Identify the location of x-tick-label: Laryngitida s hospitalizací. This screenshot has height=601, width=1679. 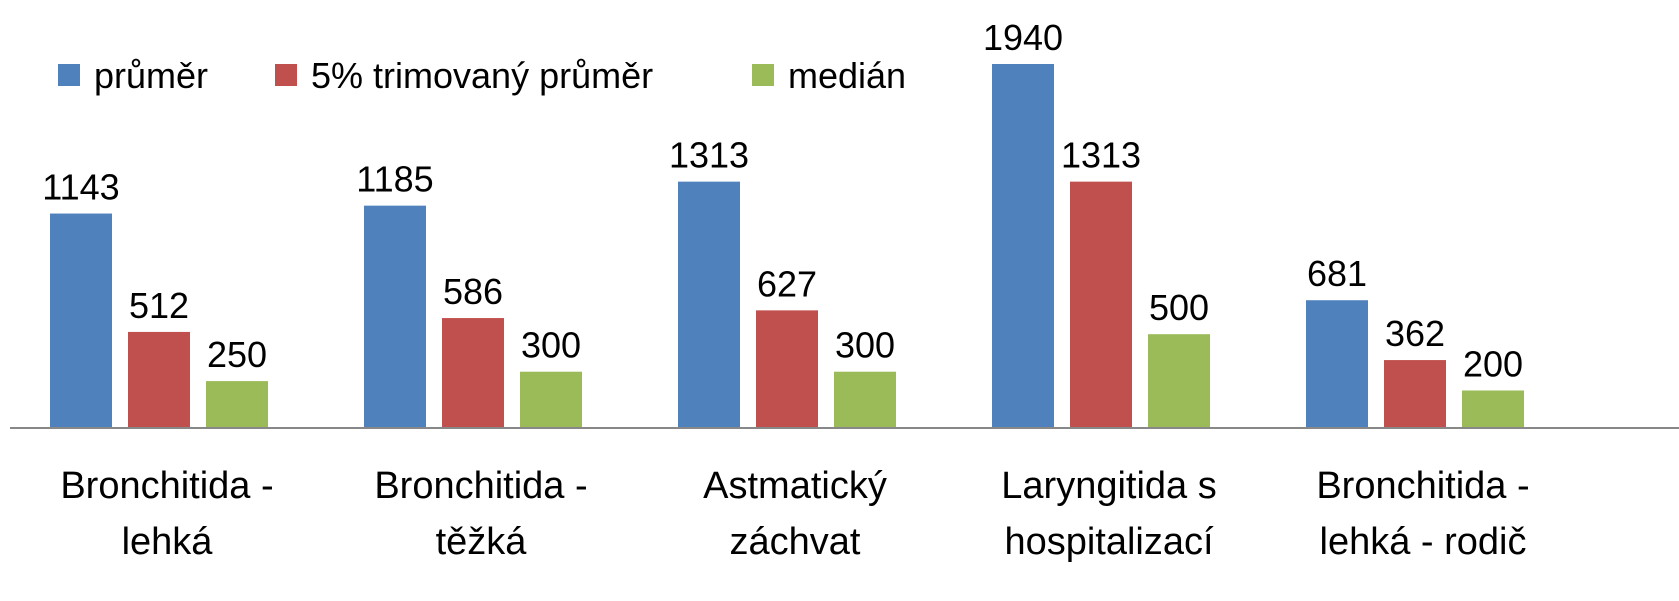
(1109, 514).